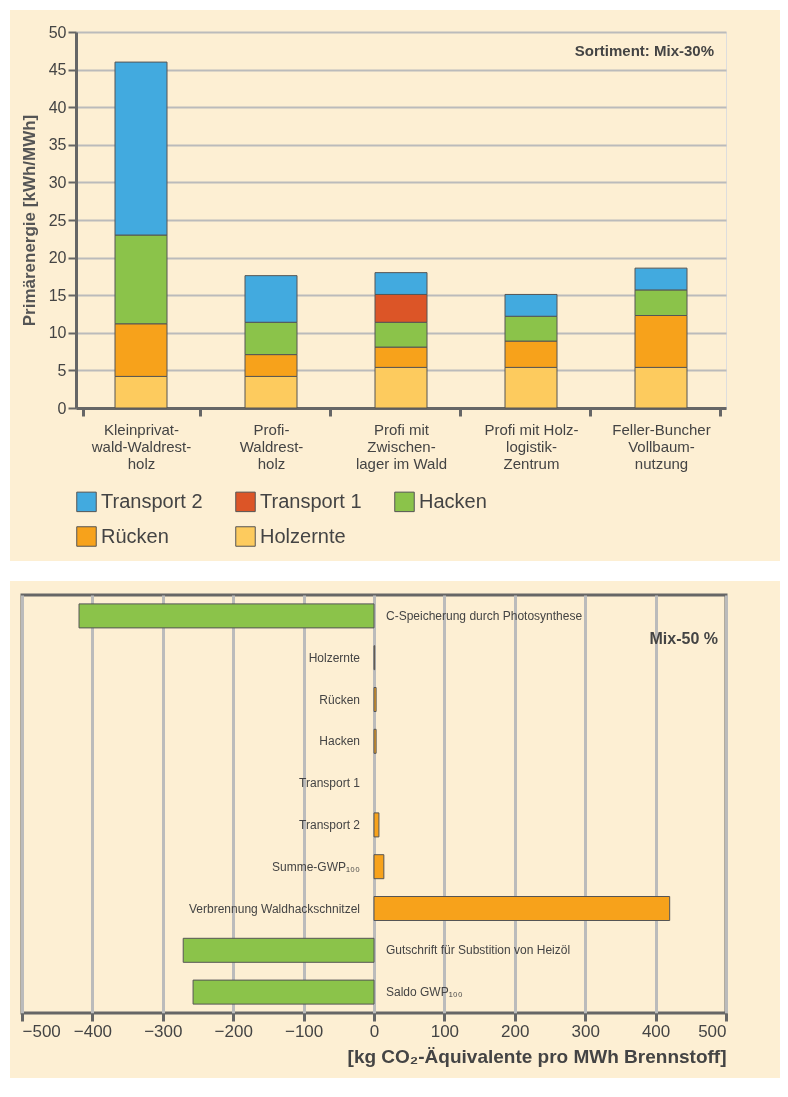 The width and height of the screenshot is (788, 1097). I want to click on x-axis-title: [kg CO₂-Äquivalente pro MWh Brennstoff], so click(537, 1056).